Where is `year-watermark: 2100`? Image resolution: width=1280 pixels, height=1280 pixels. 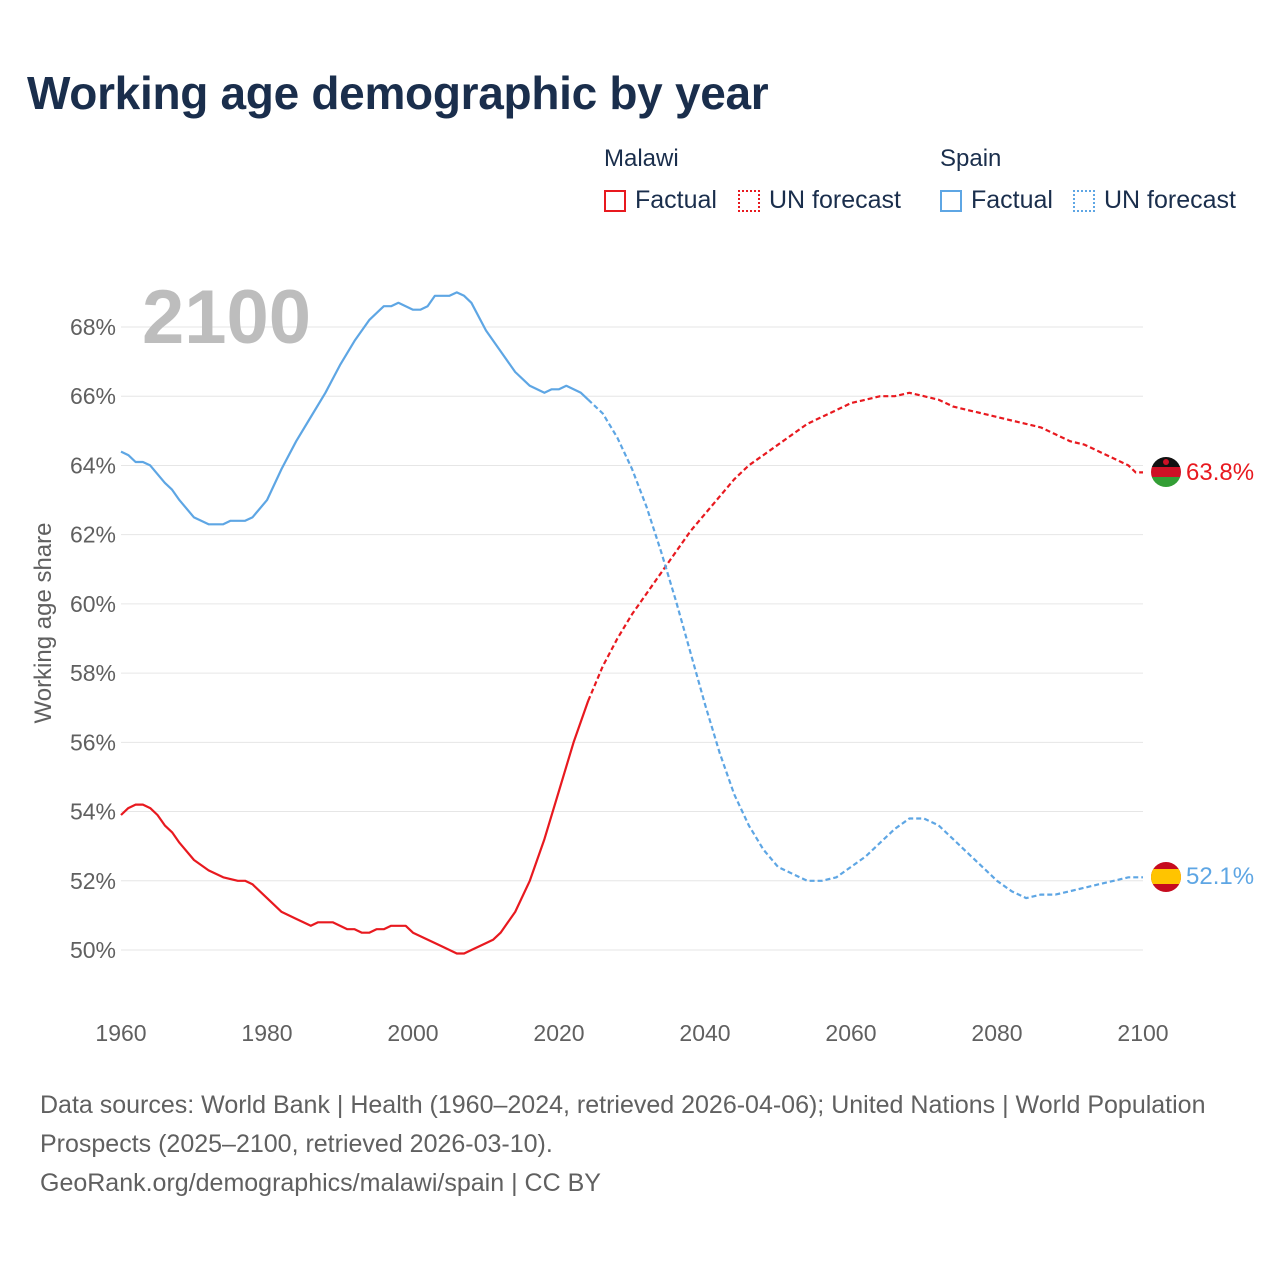
year-watermark: 2100 is located at coordinates (226, 317).